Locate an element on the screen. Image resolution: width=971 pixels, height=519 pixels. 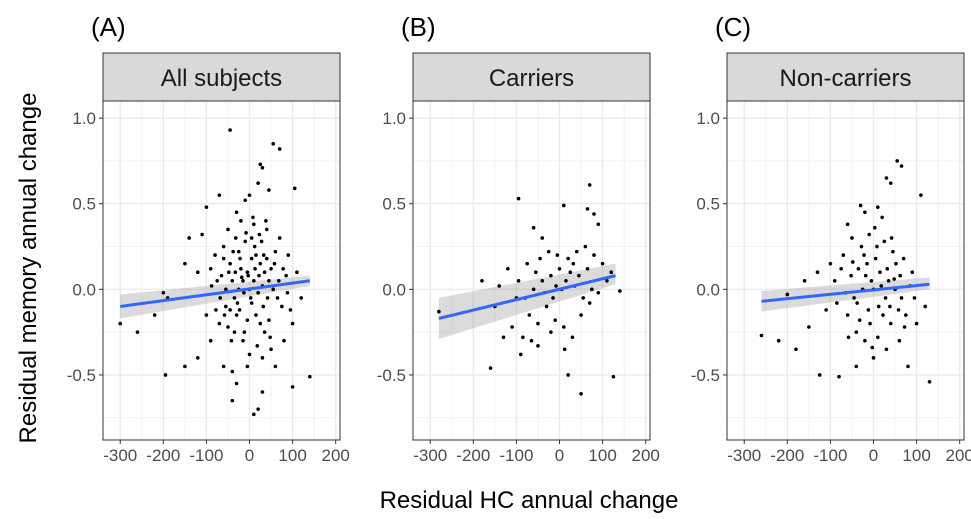
y-tick-label: 0.5 is located at coordinates (84, 204).